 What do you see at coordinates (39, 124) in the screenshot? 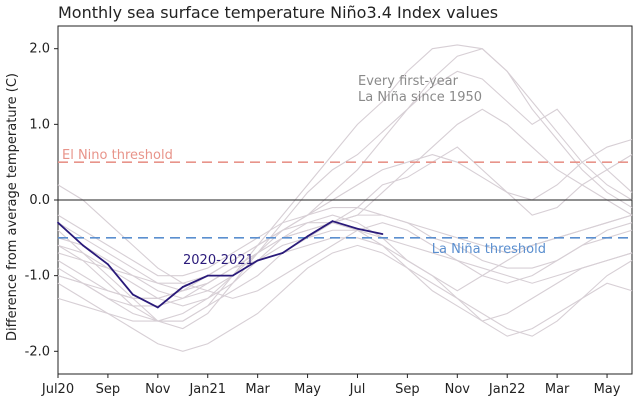
I see `y-tick-label: 1.0` at bounding box center [39, 124].